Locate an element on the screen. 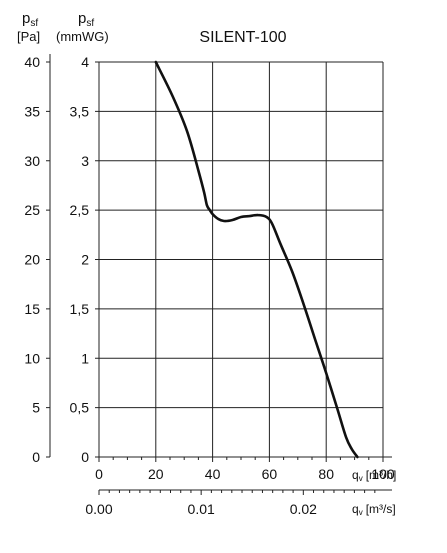  left-axis-ticks: 0 5 10 15 20 25 30 35 40 is located at coordinates (37, 259).